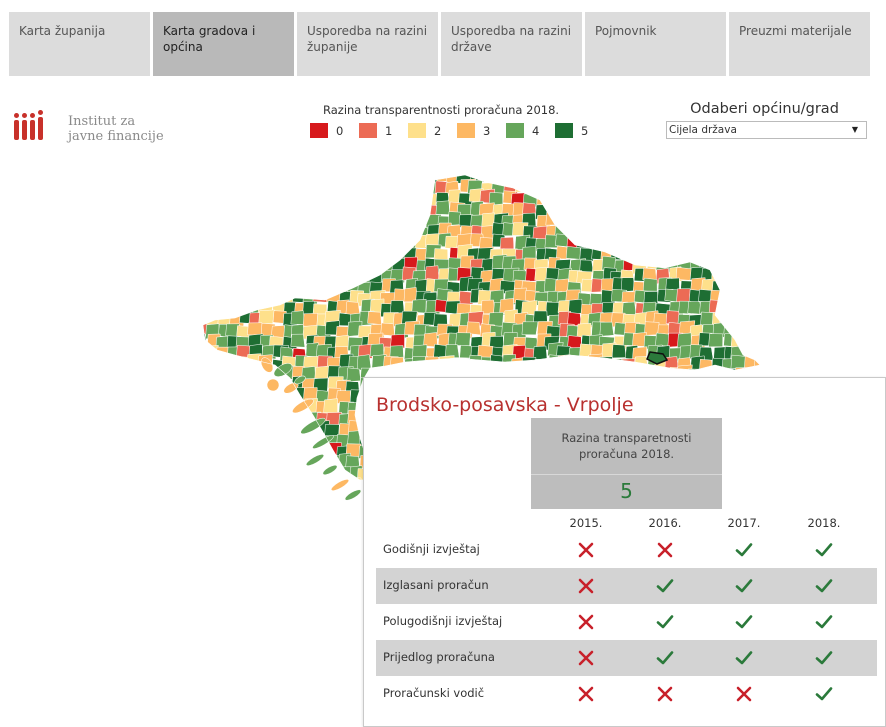 The image size is (886, 727). What do you see at coordinates (626, 658) in the screenshot?
I see `table-row: Prijedlog proračuna` at bounding box center [626, 658].